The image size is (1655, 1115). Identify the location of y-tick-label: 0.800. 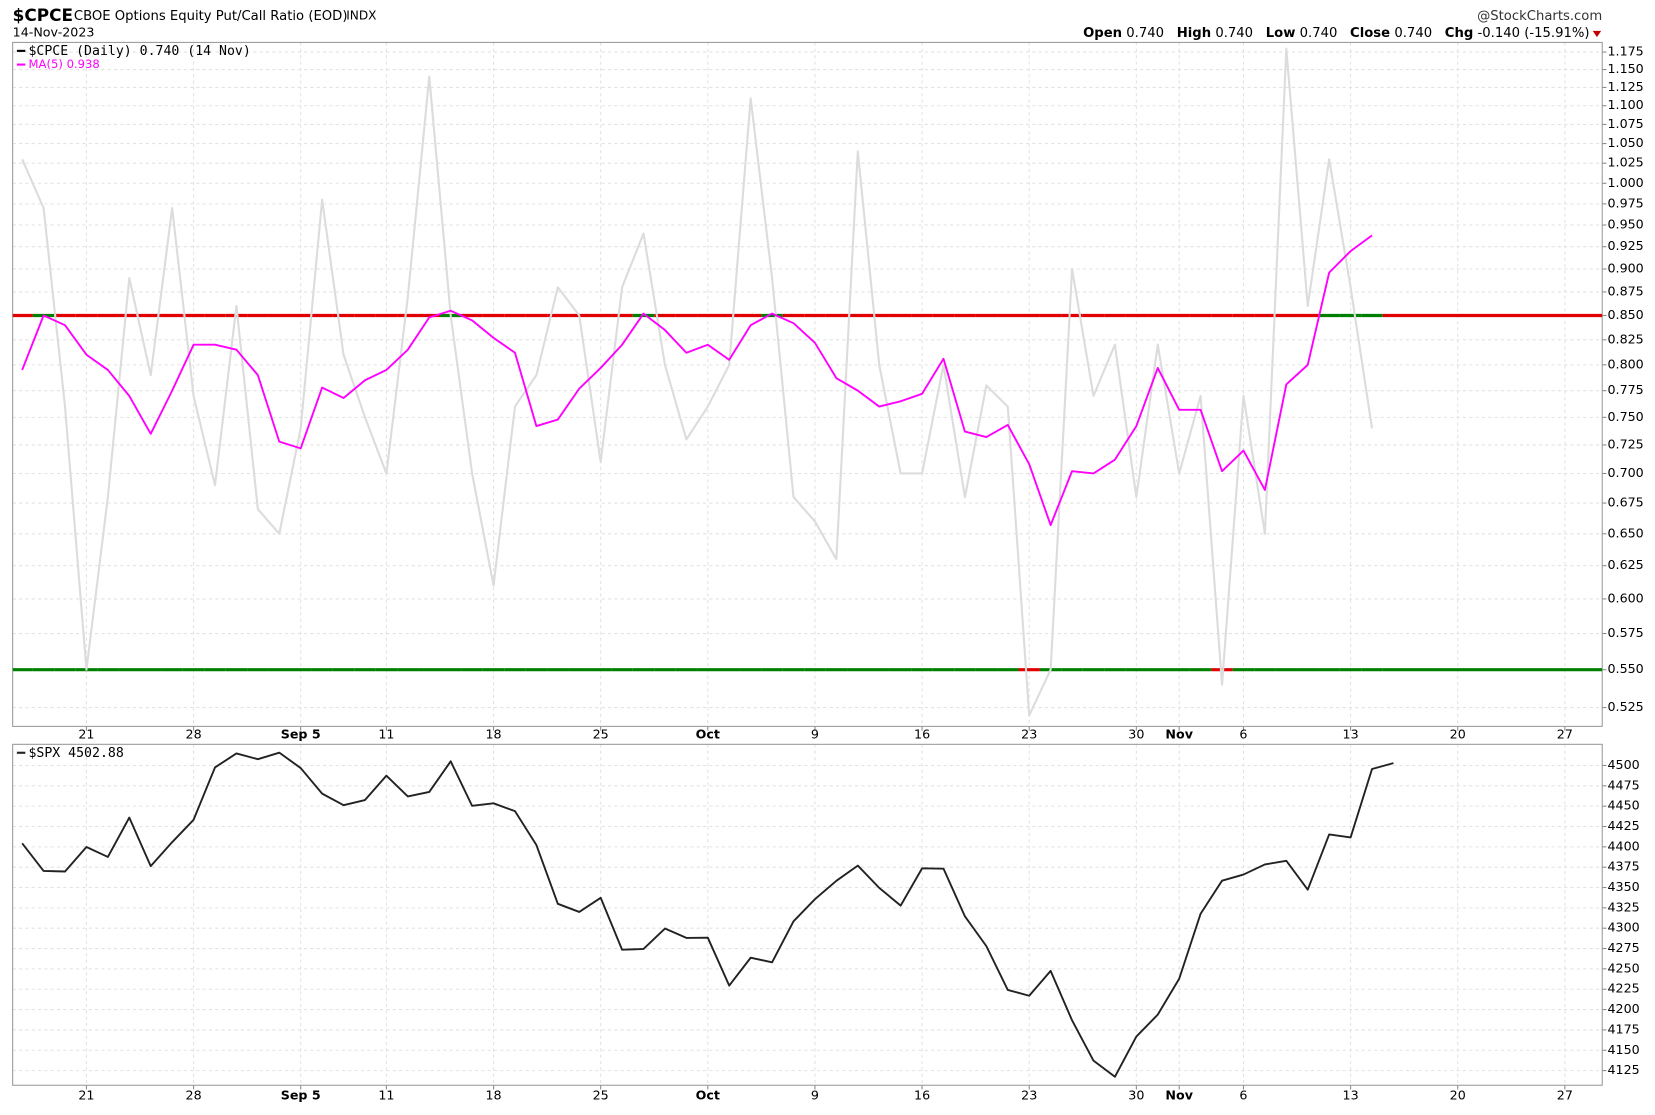
(1626, 363).